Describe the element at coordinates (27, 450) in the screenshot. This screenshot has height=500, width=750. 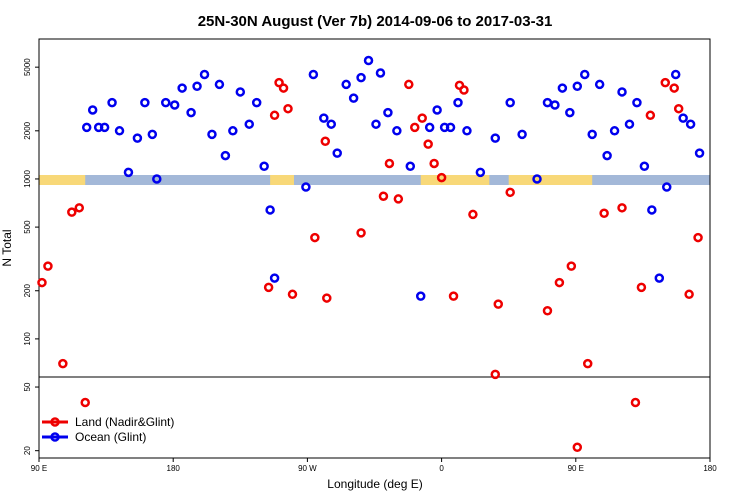
I see `y-tick-label: 20` at that location.